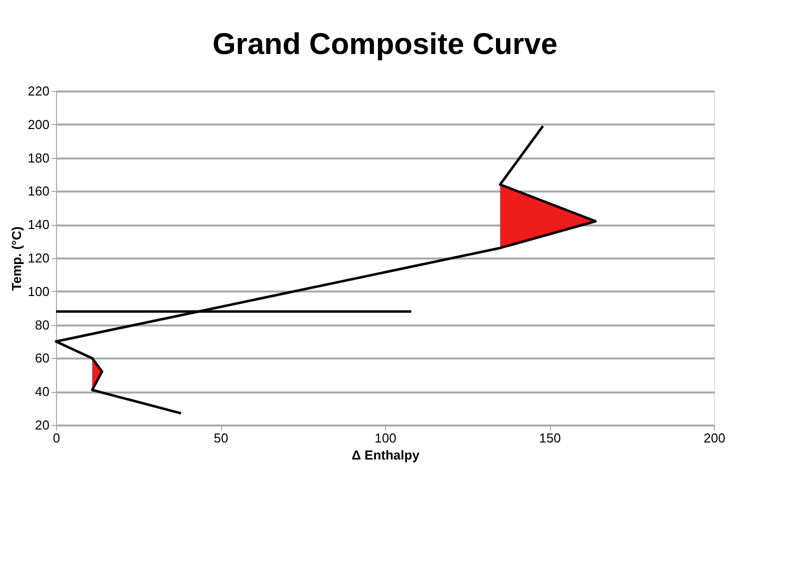 This screenshot has height=562, width=801. What do you see at coordinates (16, 258) in the screenshot?
I see `y-axis-title: Temp. (°C)` at bounding box center [16, 258].